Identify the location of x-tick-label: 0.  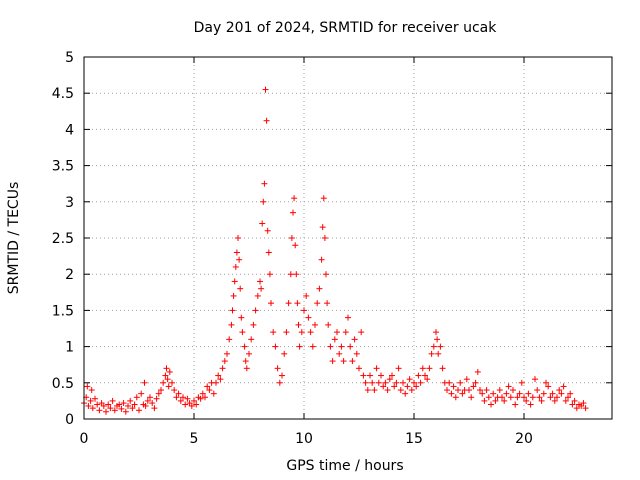
(84, 439).